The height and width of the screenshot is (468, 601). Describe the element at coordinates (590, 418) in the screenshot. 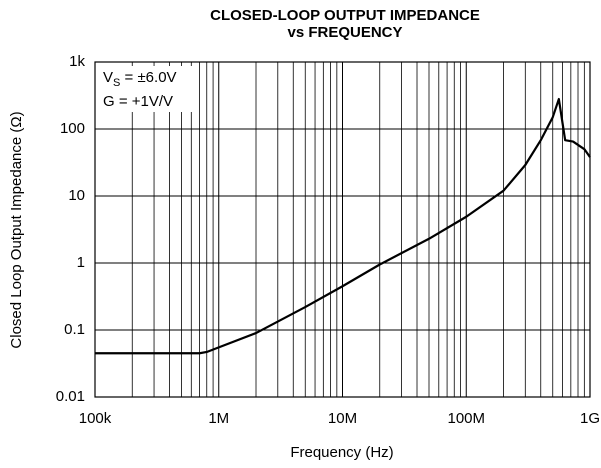

I see `x-tick-label: 1G` at that location.